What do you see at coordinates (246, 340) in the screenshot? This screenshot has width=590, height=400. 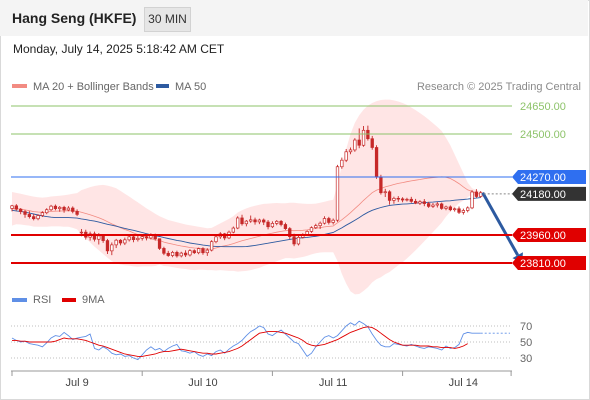 I see `rsi-line` at bounding box center [246, 340].